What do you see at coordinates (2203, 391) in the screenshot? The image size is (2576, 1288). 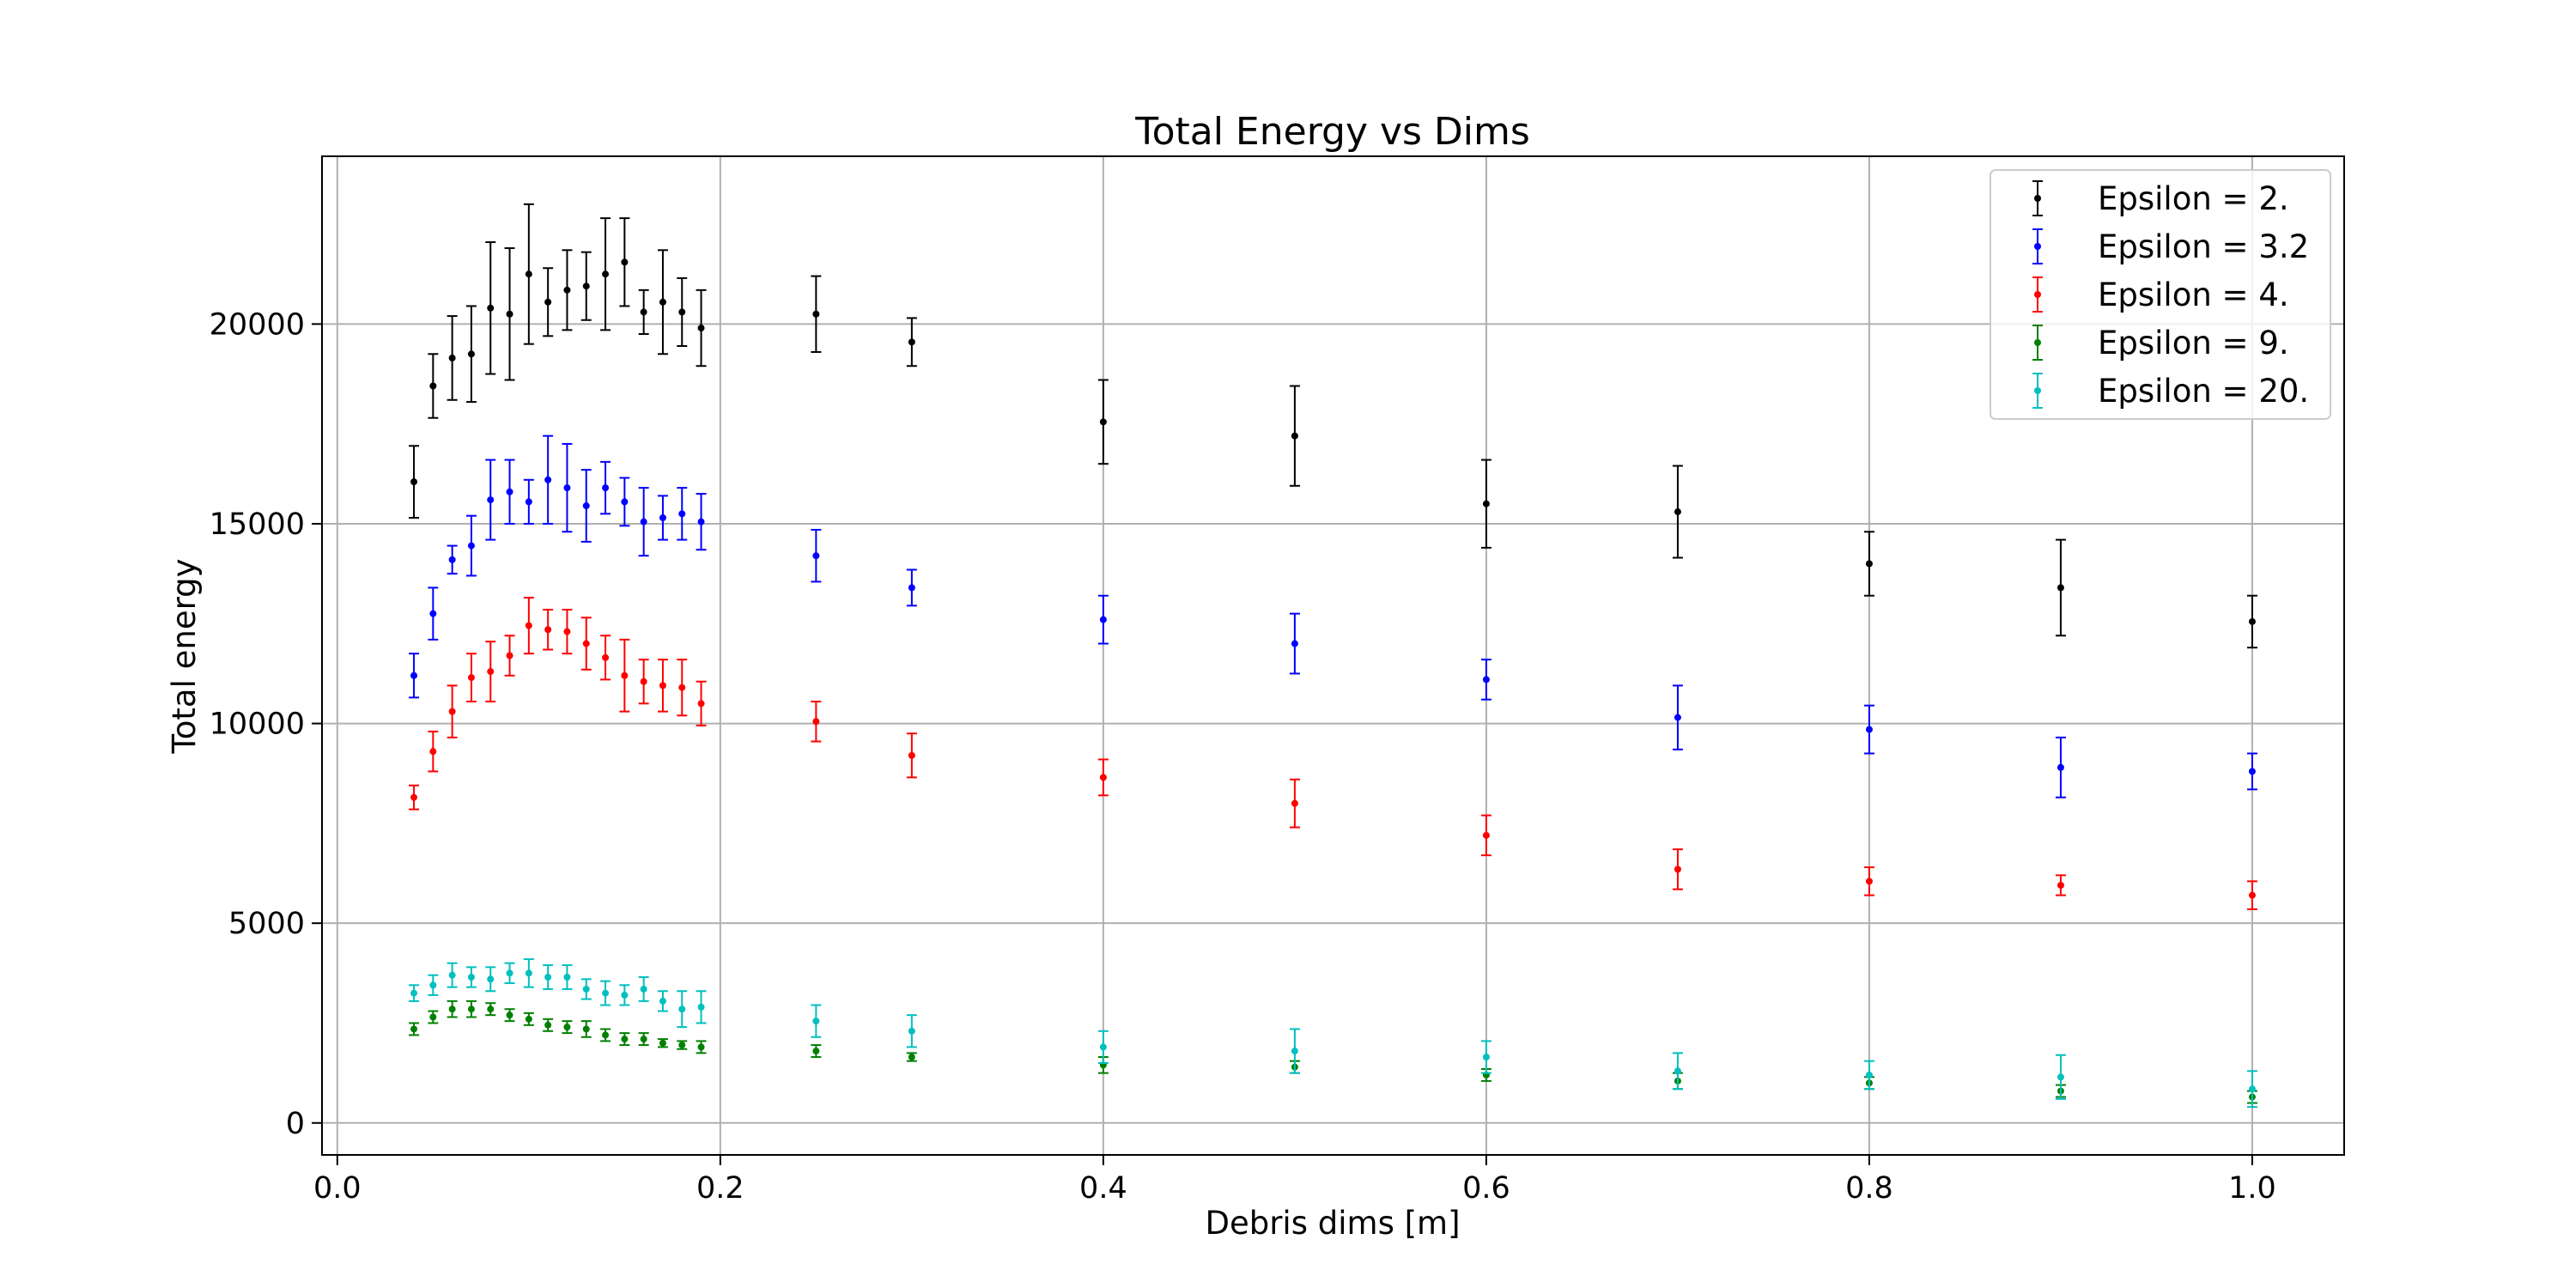 I see `legend-entry: Epsilon = 20.` at bounding box center [2203, 391].